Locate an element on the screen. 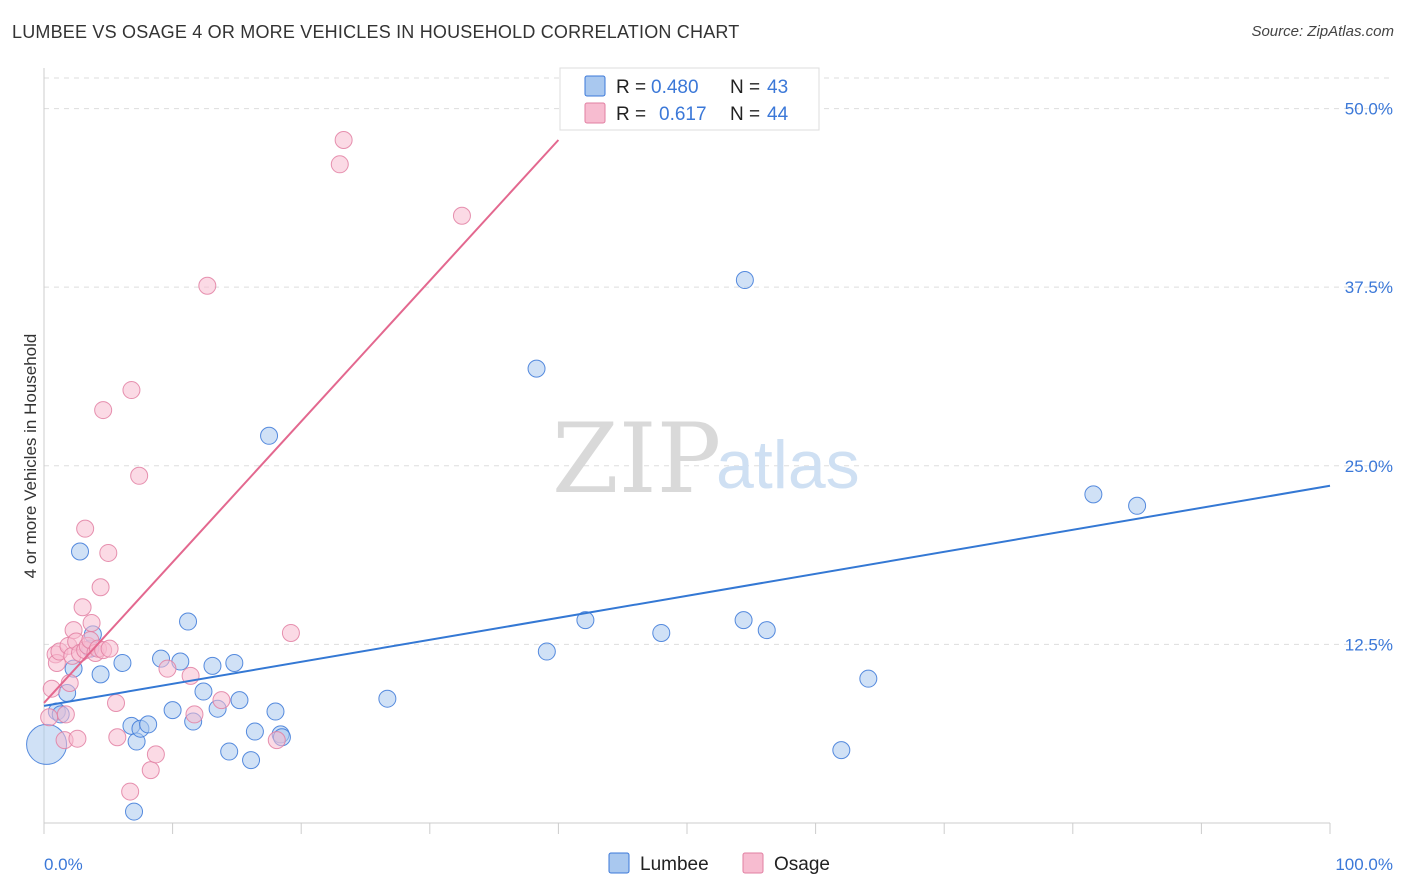 This screenshot has width=1406, height=892. legend-r-label-osage: R = is located at coordinates (631, 114).